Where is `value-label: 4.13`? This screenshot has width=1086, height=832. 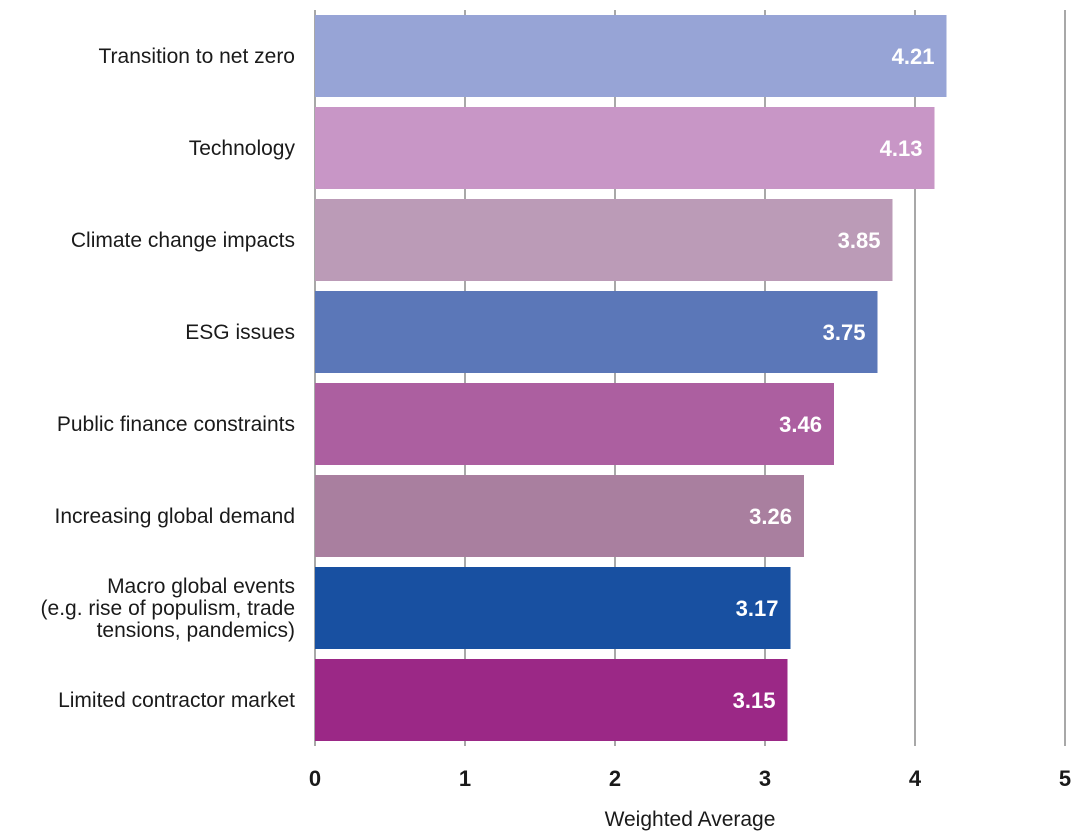
value-label: 4.13 is located at coordinates (901, 148).